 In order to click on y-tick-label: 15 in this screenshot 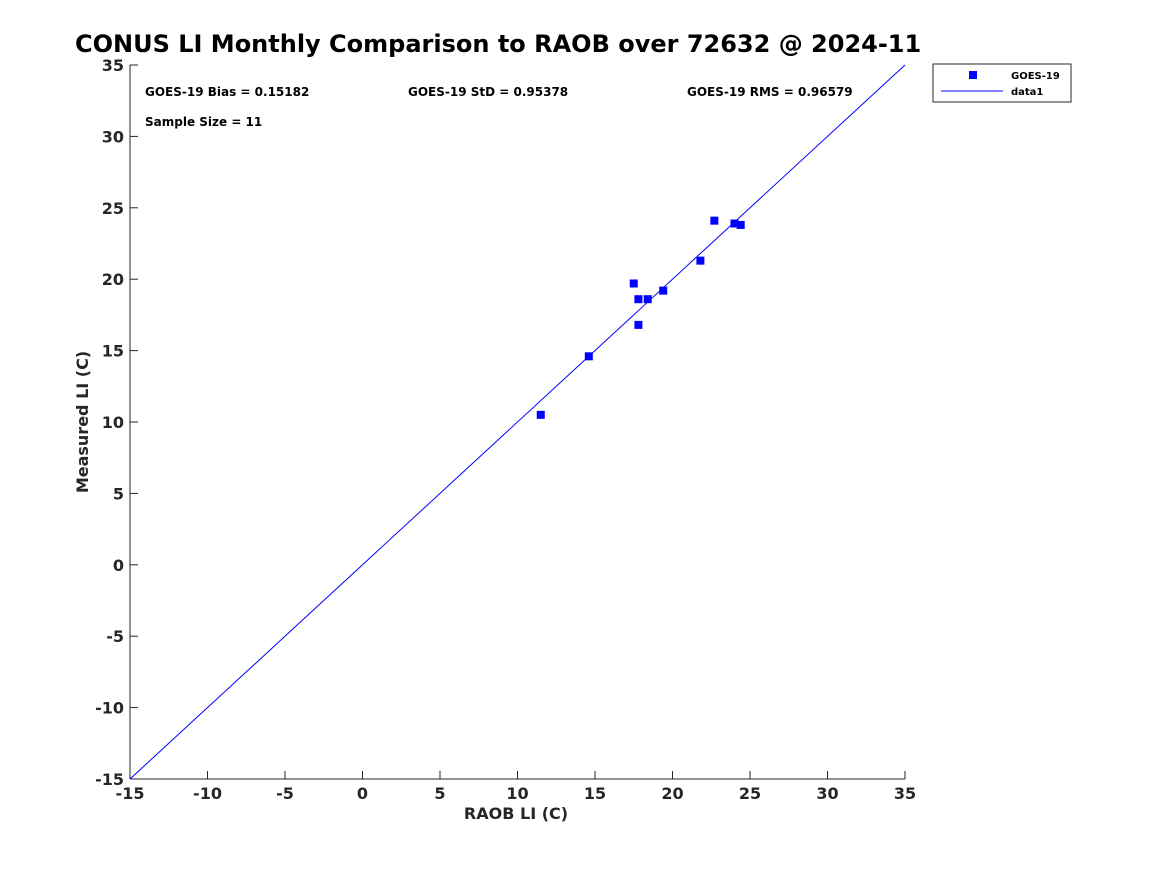, I will do `click(113, 351)`.